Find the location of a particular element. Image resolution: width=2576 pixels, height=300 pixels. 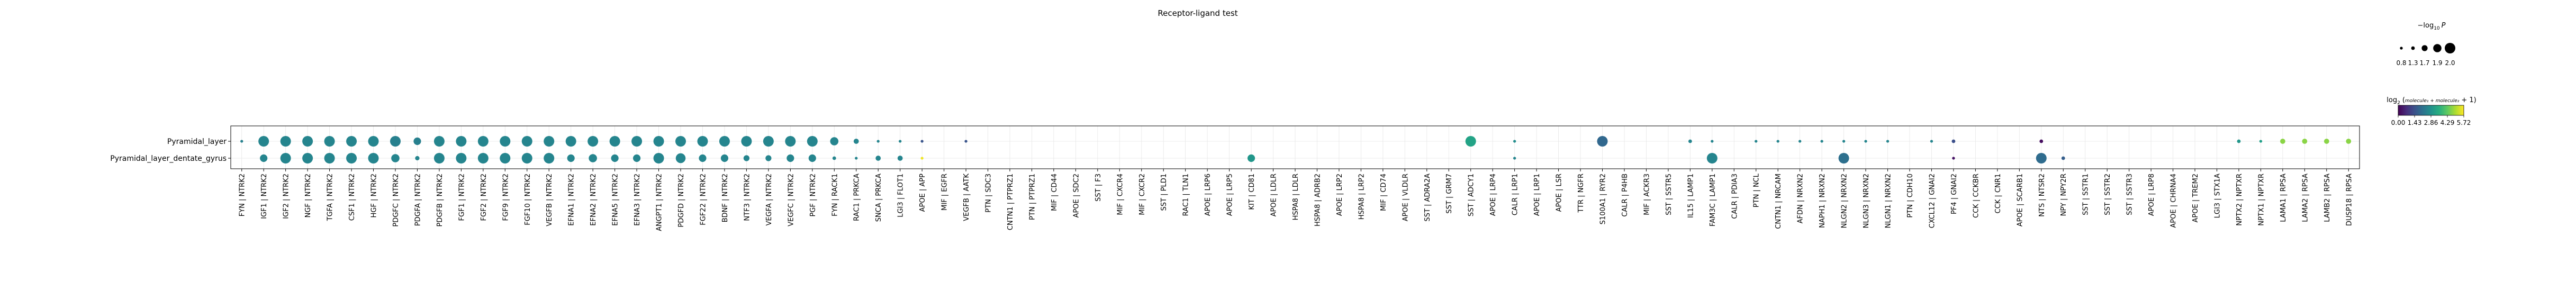

column-label: ANGPT1 | NTRK2 is located at coordinates (660, 202).